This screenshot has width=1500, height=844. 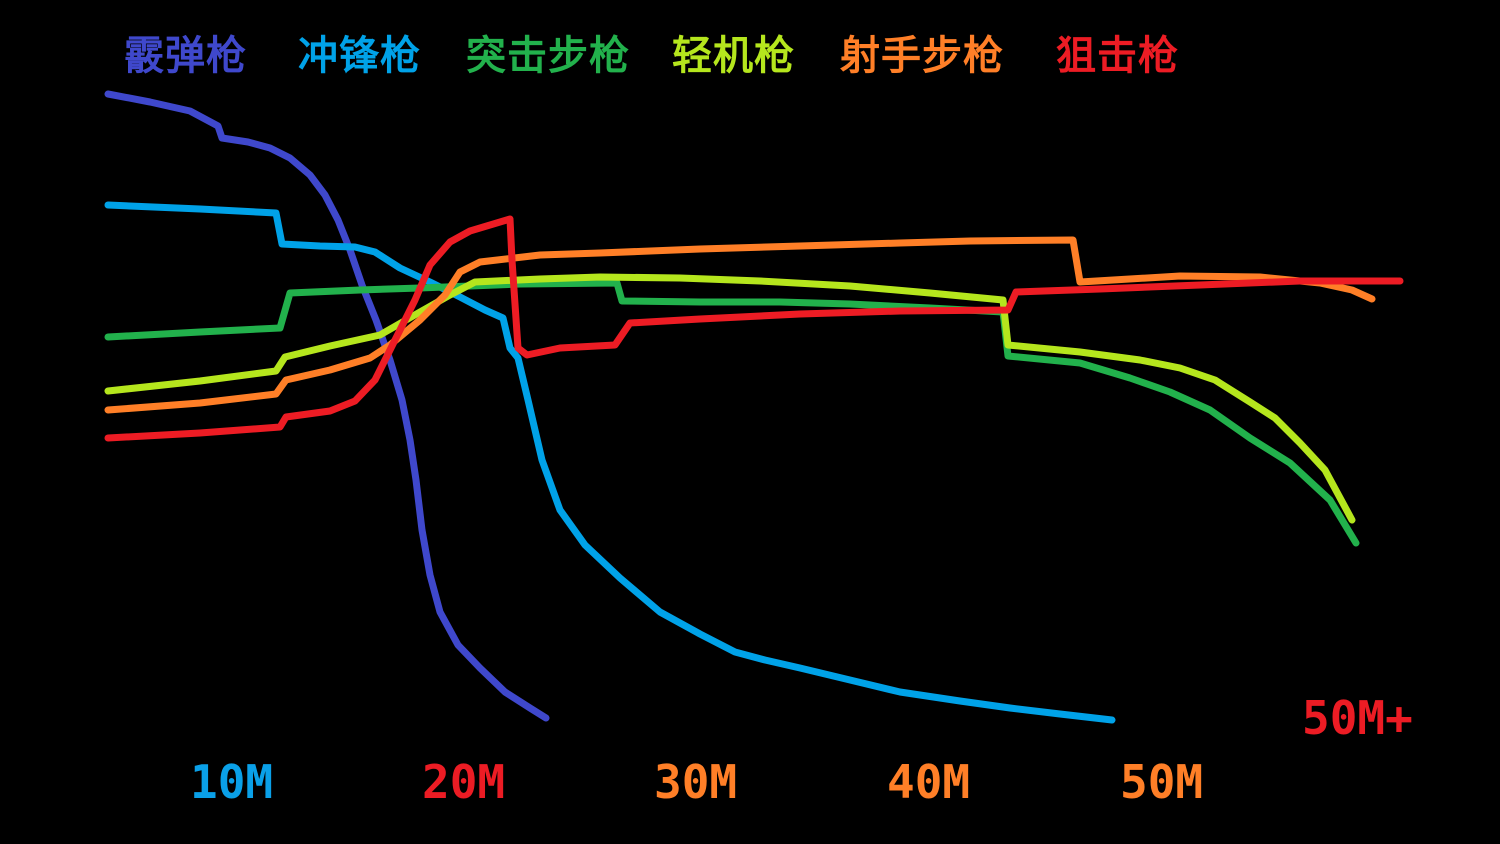 I want to click on x-tick-label: 40M, so click(x=929, y=782).